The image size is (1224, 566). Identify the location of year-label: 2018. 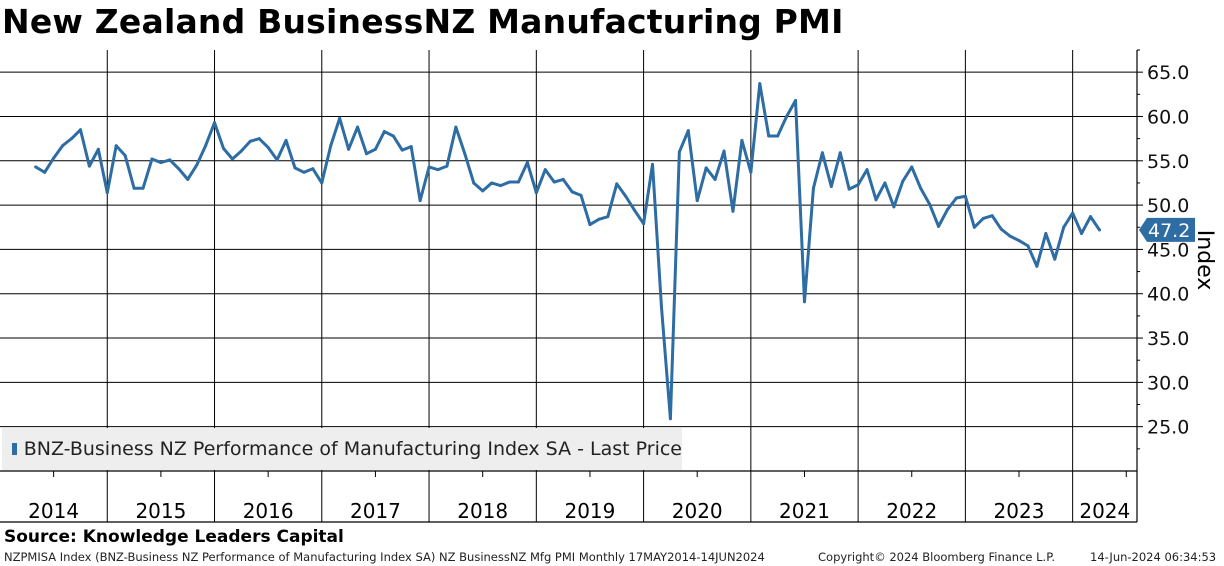
(482, 511).